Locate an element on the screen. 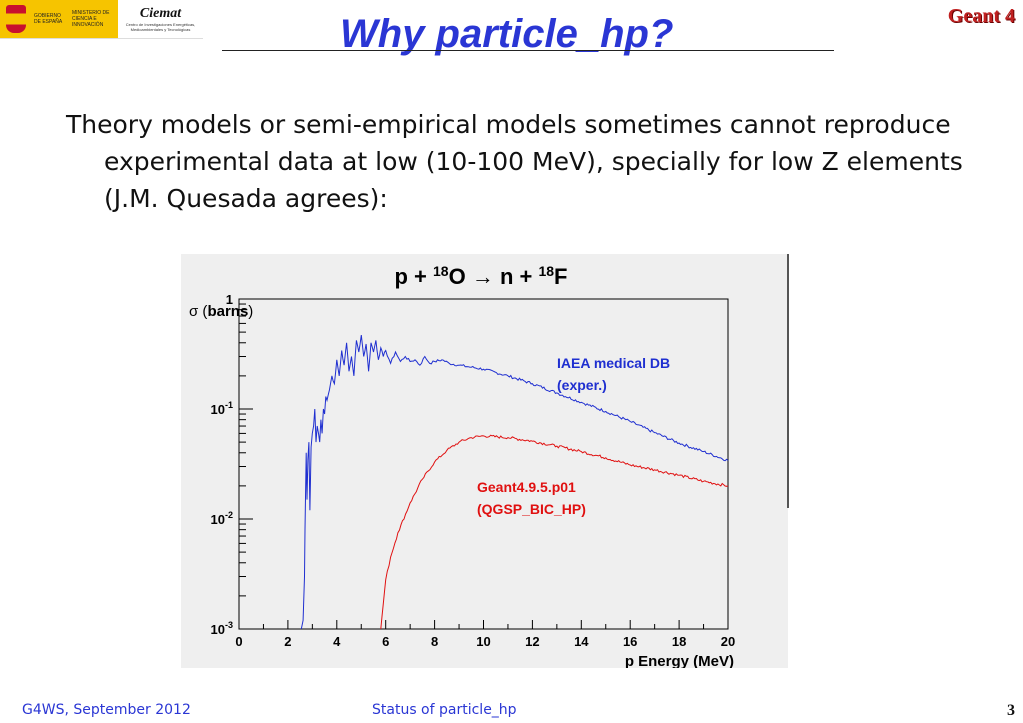  y-tick-label: 10⁻¹ is located at coordinates (222, 408).